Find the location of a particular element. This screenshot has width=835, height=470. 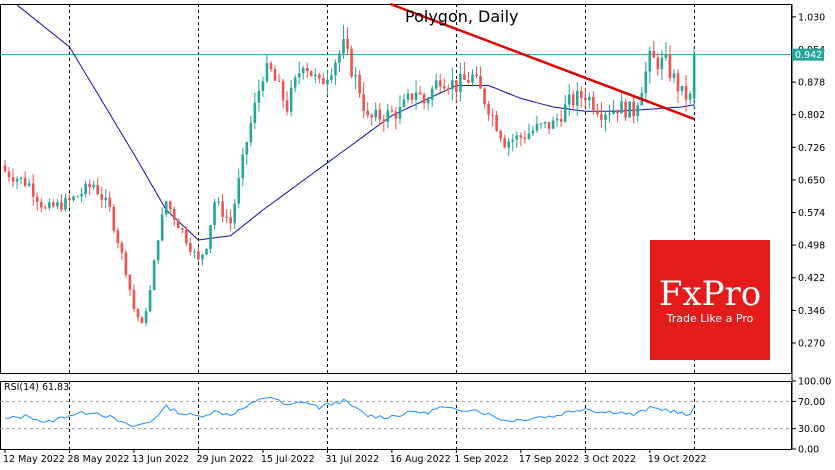

rsi-label: RSI(14) 61.83 is located at coordinates (36, 387).